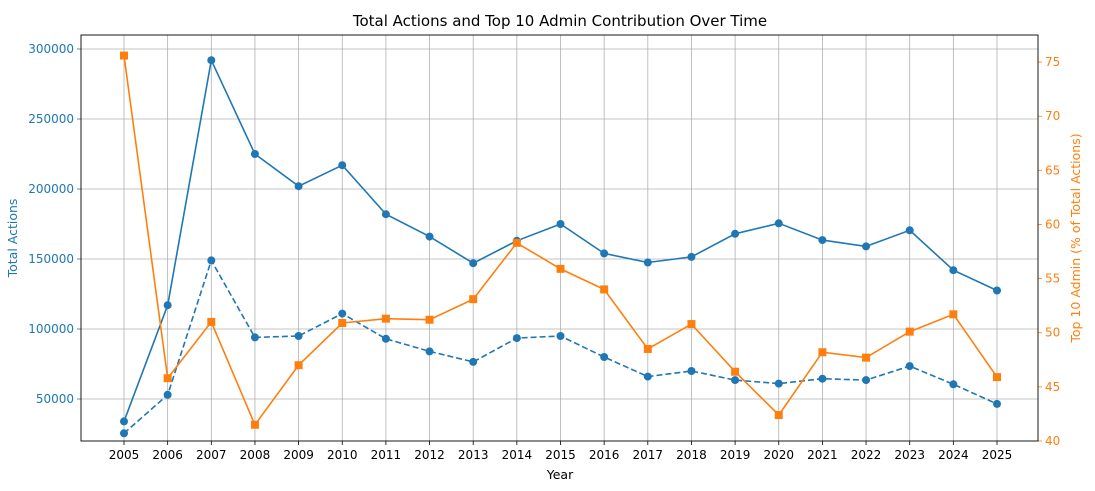 This screenshot has height=491, width=1095. I want to click on x-tick-label: 2013, so click(473, 455).